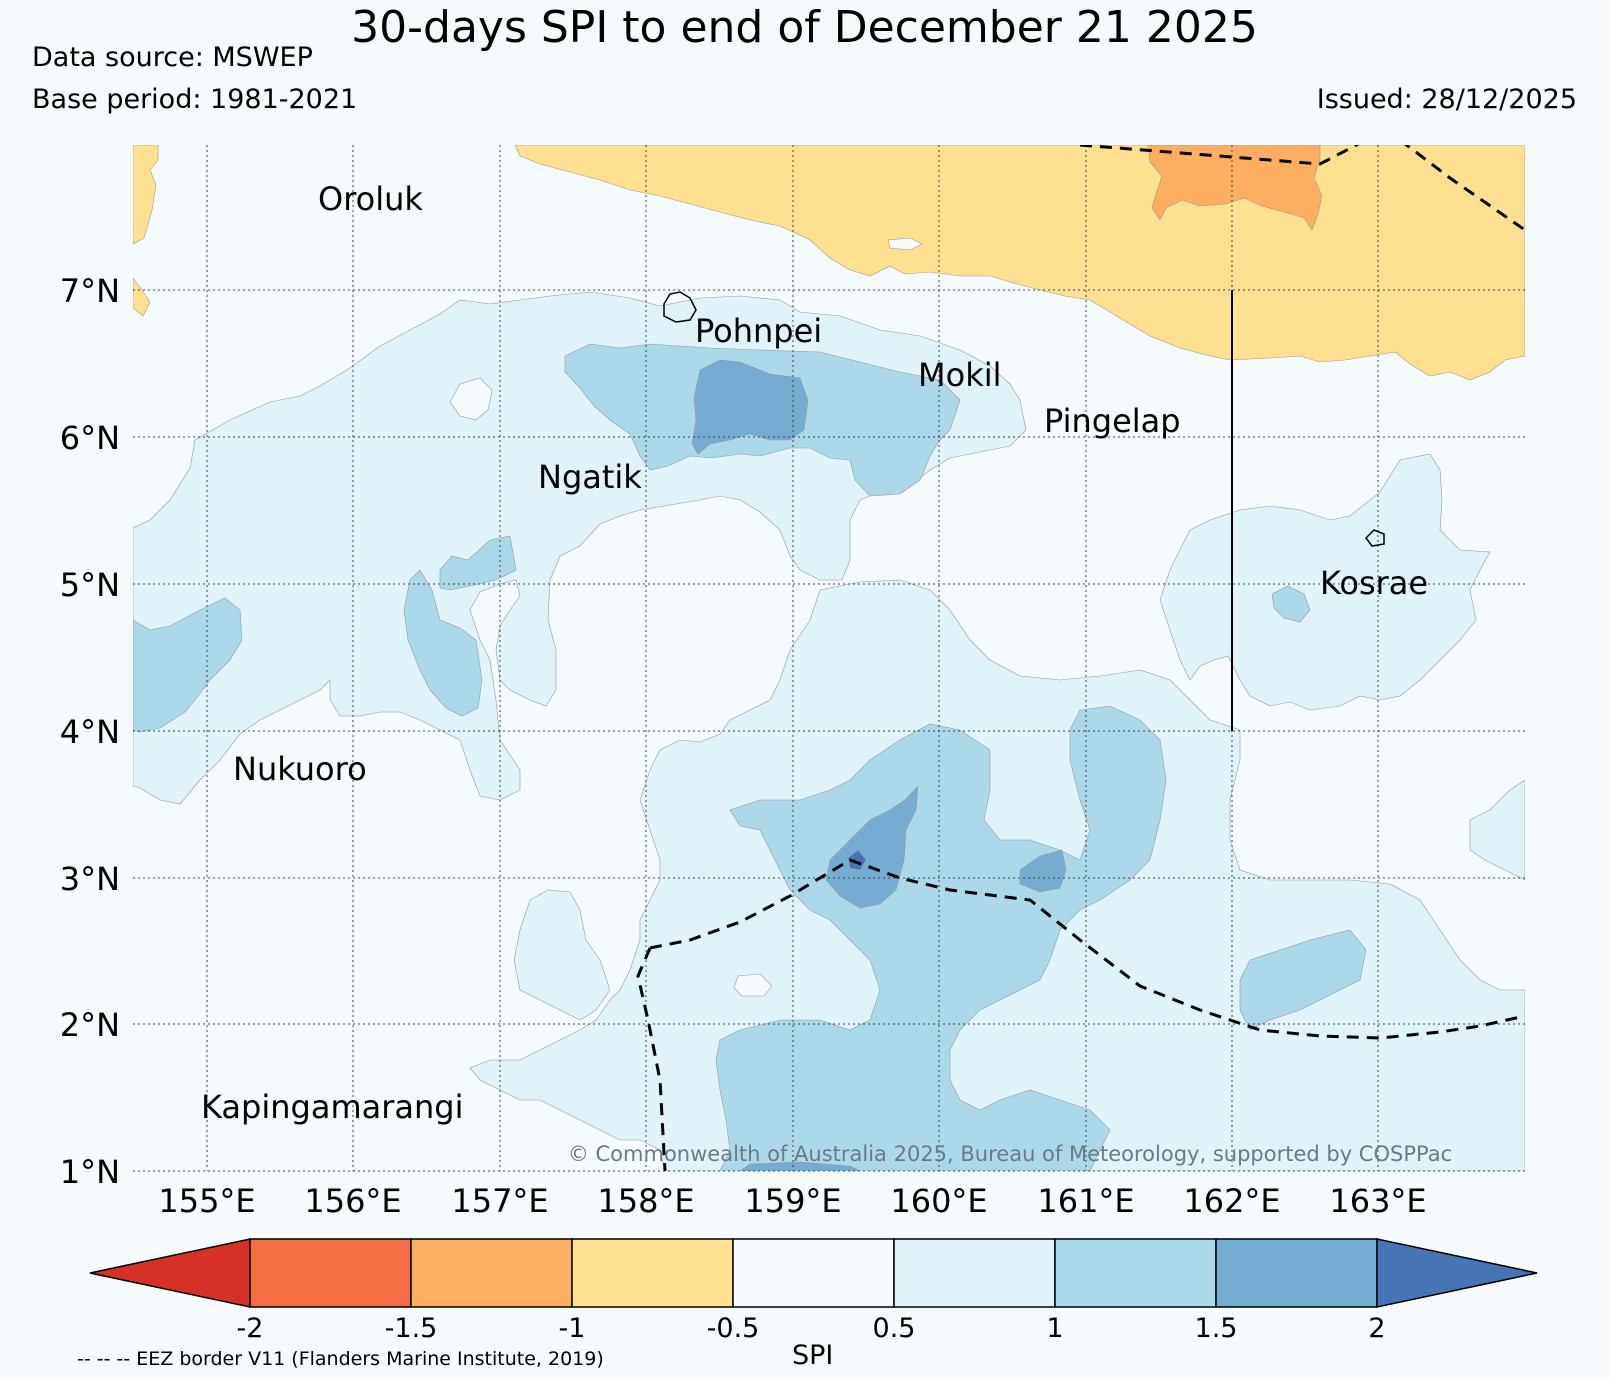 This screenshot has height=1380, width=1609. What do you see at coordinates (1231, 1201) in the screenshot?
I see `lon-label: 162°E` at bounding box center [1231, 1201].